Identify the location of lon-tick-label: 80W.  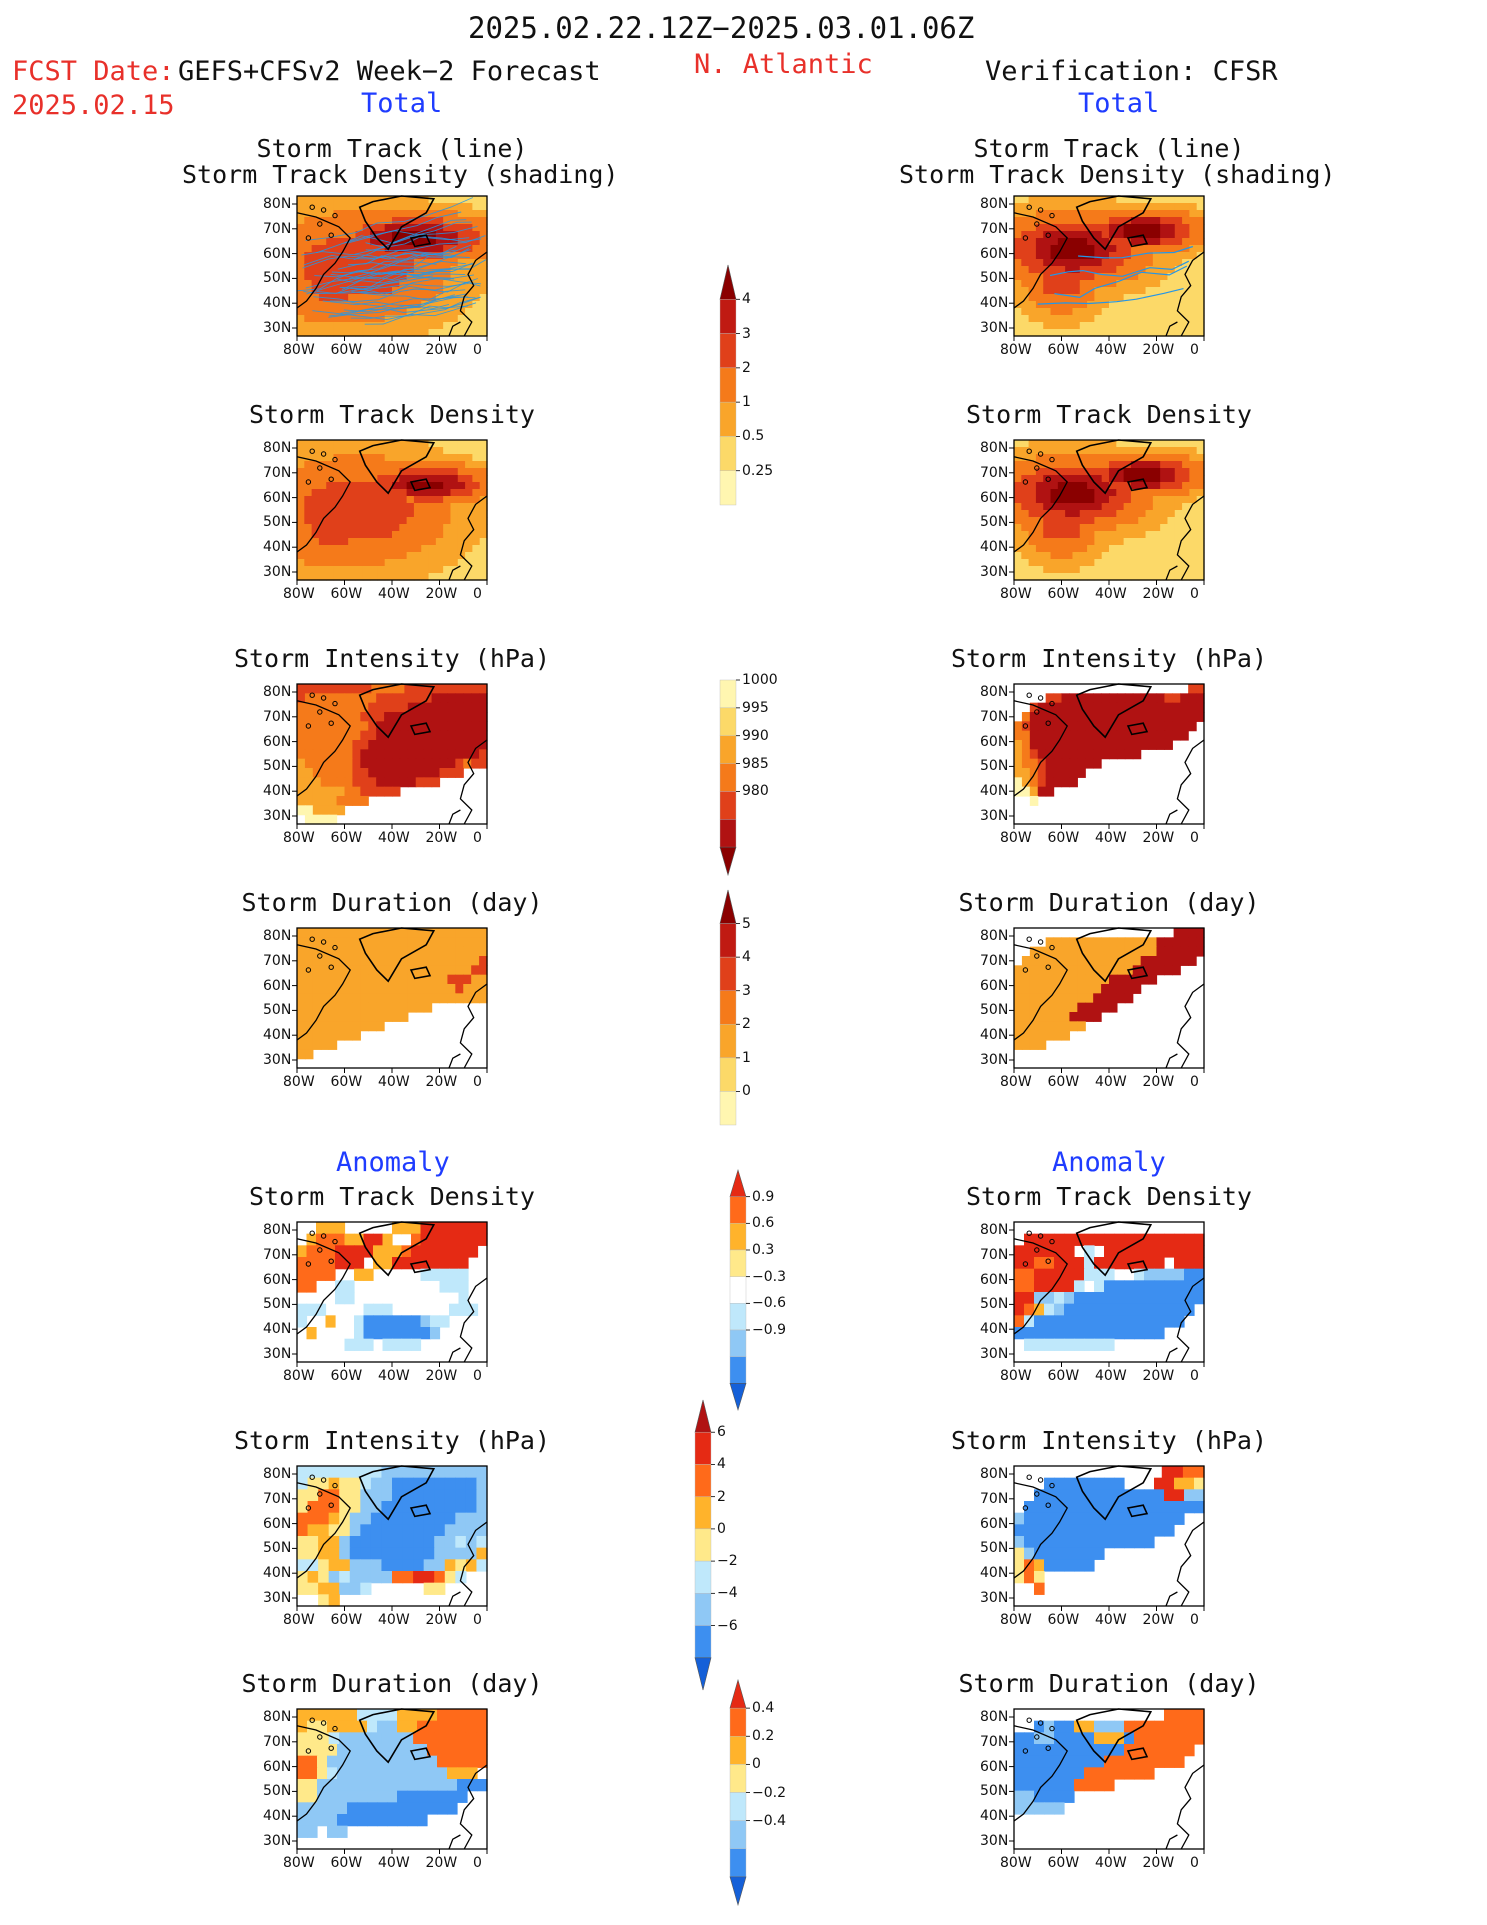
(1016, 594).